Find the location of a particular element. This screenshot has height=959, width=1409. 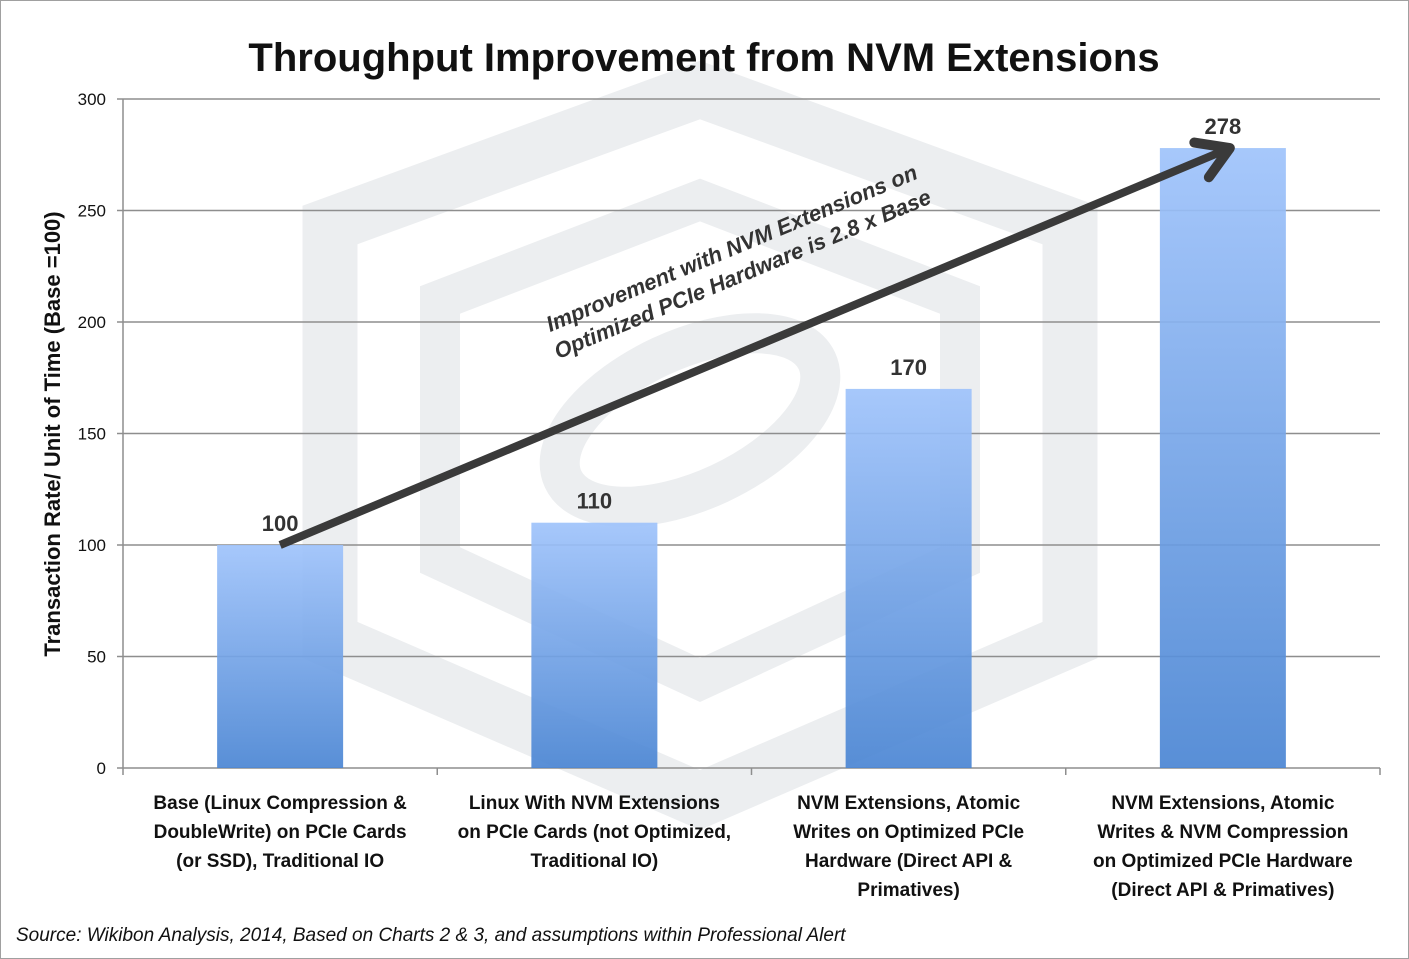

category-label-line: on Optimized PCIe Hardware is located at coordinates (1223, 861).